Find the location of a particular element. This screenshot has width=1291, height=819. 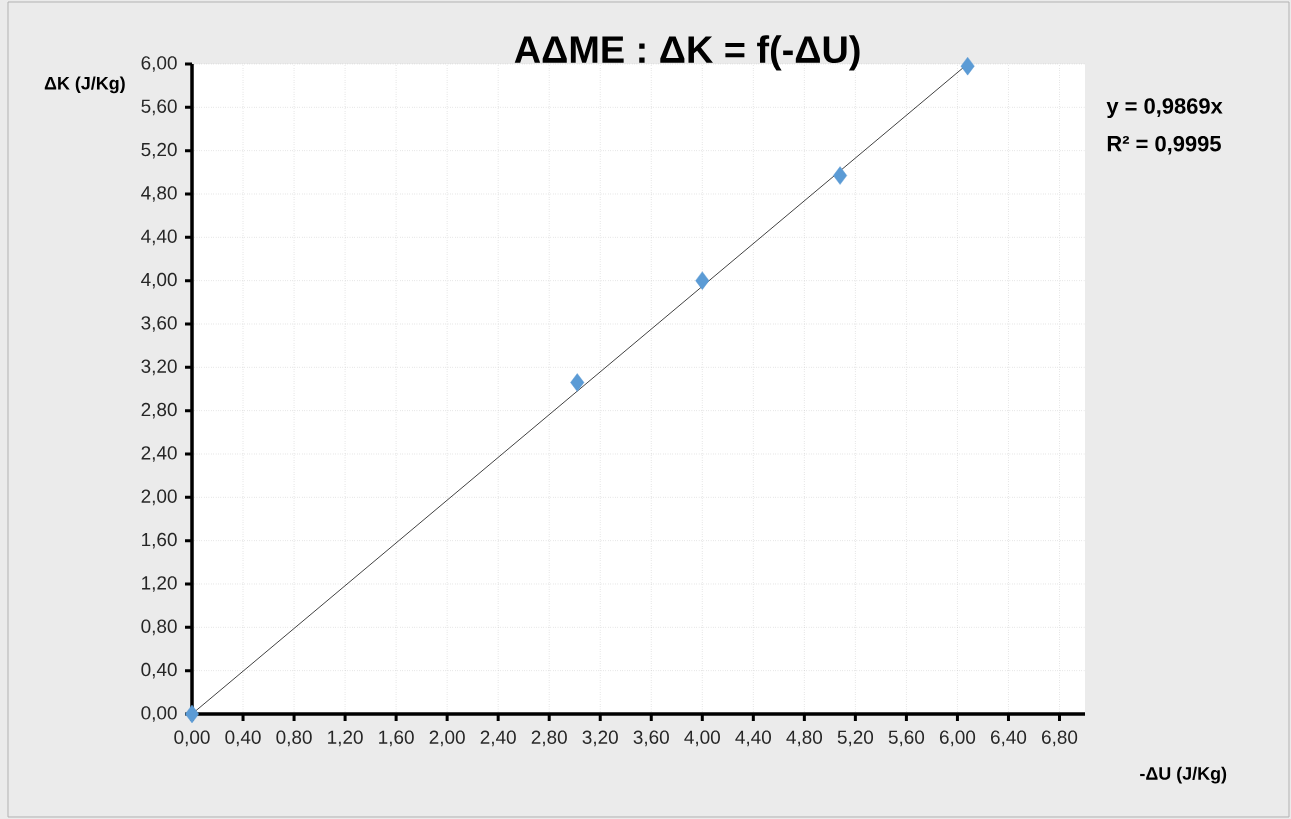

y-tick-label: 5,60 is located at coordinates (159, 107).